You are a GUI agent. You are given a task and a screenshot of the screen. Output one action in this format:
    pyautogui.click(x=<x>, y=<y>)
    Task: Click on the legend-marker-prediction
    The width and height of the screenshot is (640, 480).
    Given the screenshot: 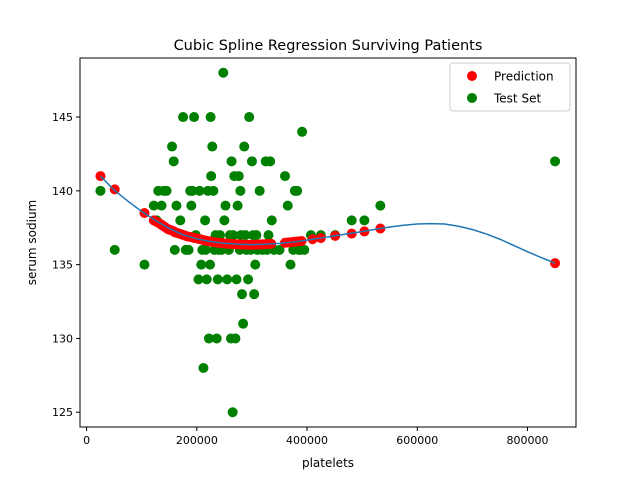 What is the action you would take?
    pyautogui.click(x=472, y=76)
    